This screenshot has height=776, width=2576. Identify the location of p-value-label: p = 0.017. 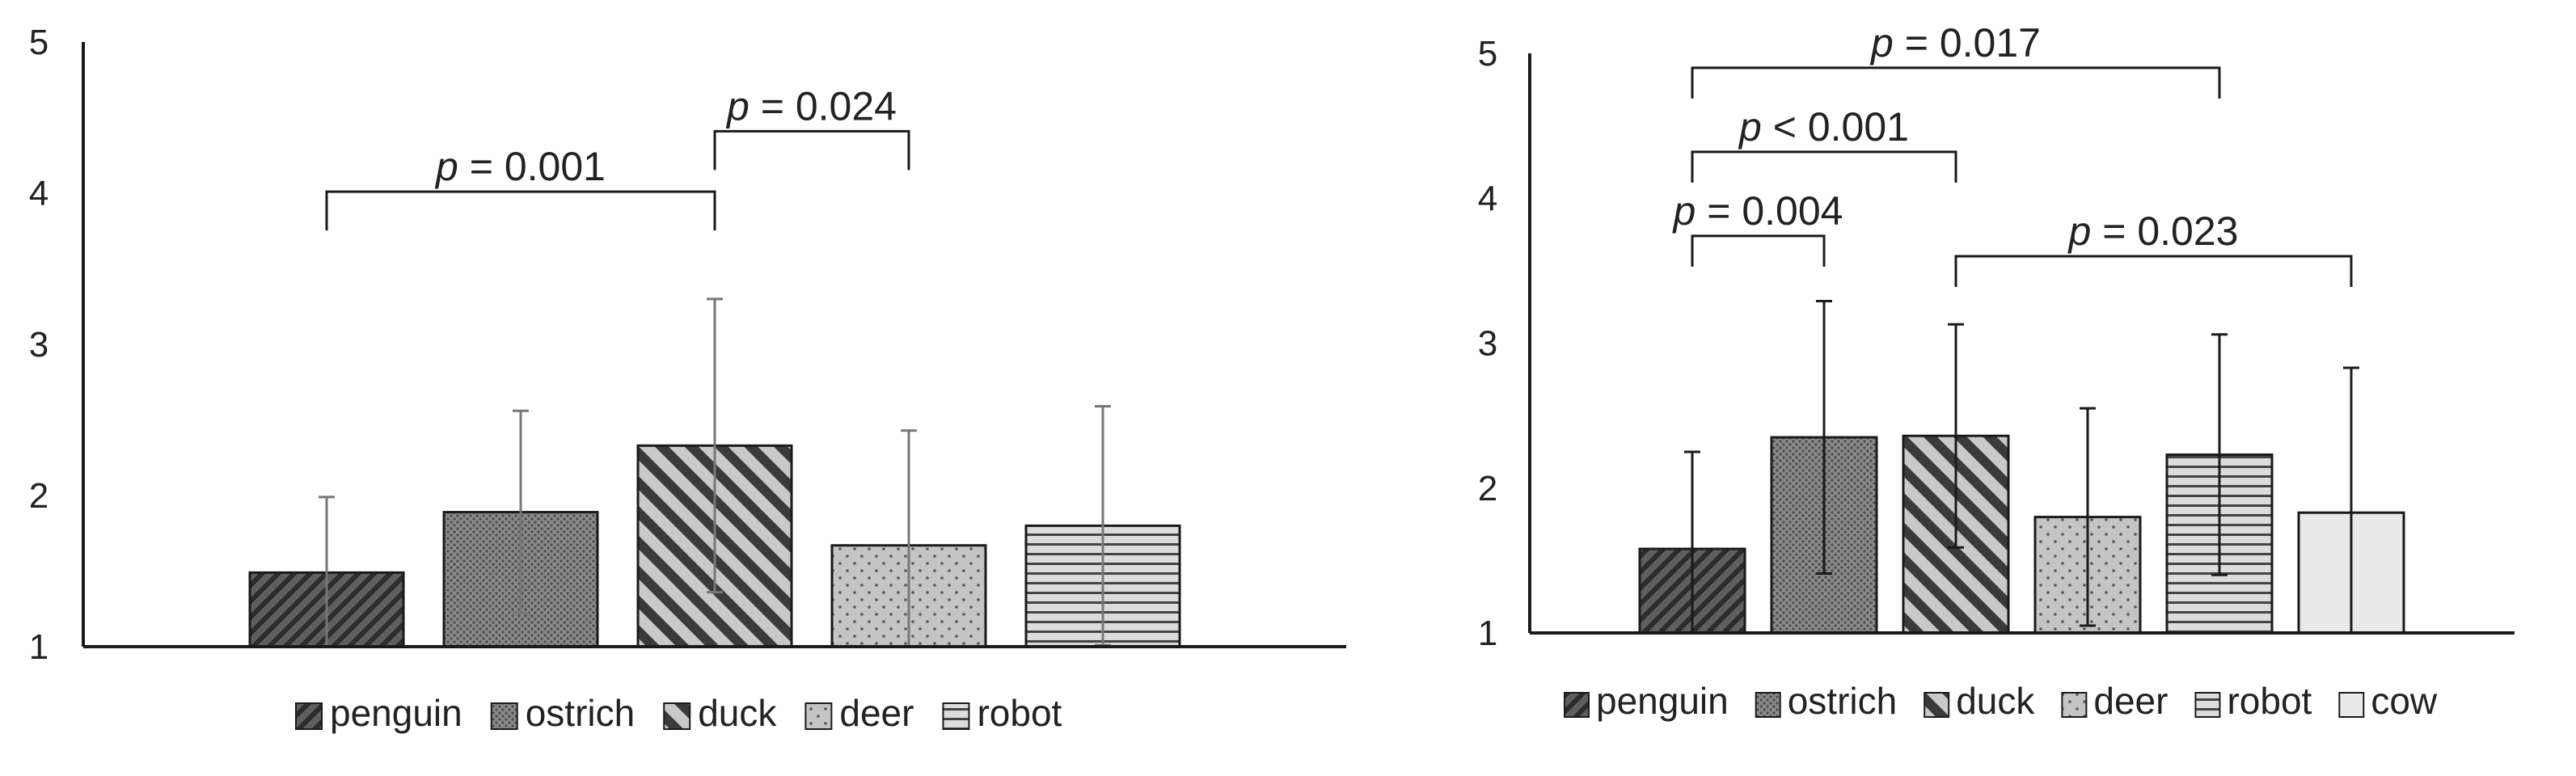
(1955, 43).